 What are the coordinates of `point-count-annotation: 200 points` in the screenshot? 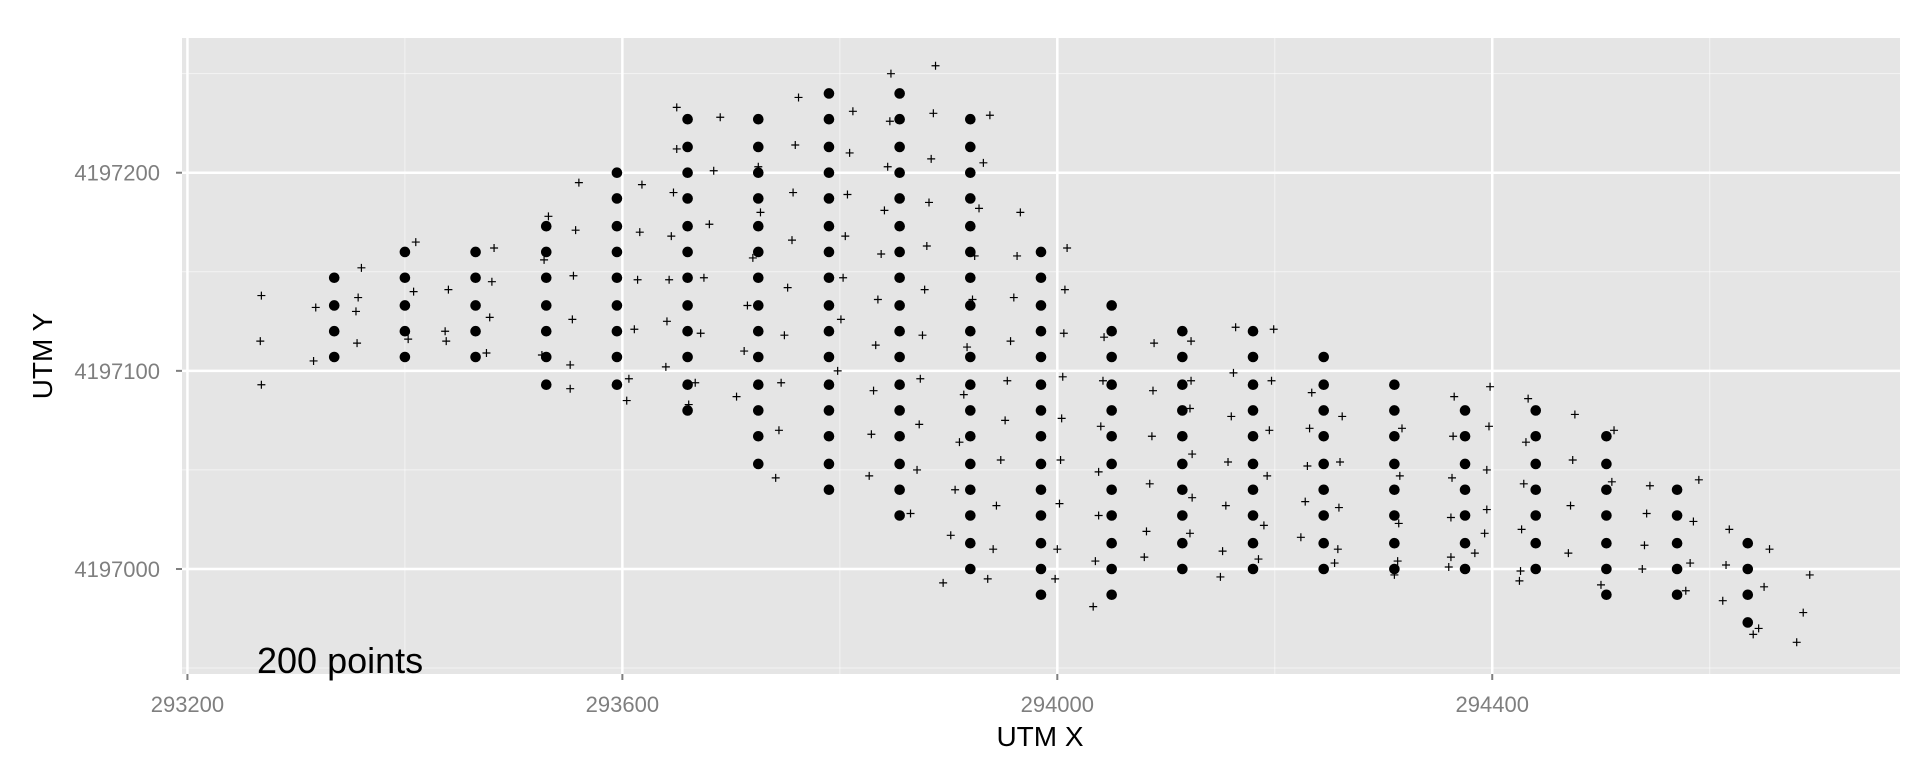 It's located at (340, 660).